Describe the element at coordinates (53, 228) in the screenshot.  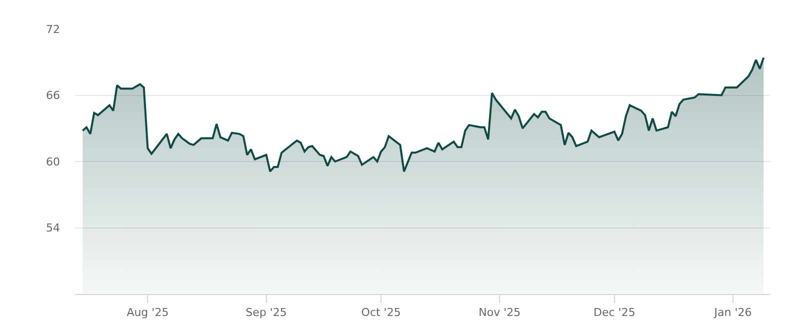
I see `y-tick-label: 54` at that location.